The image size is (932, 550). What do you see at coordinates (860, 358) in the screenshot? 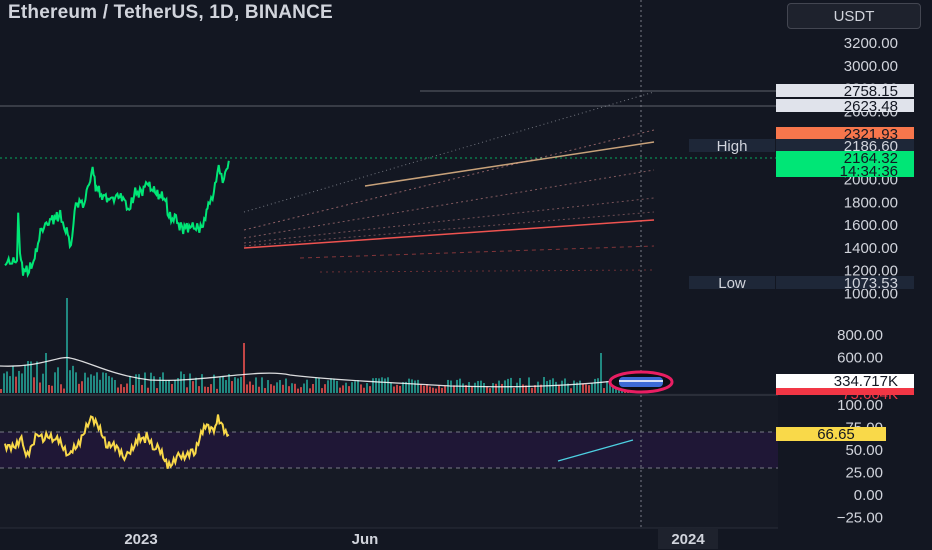
I see `volume-axis-tick: 600.00` at bounding box center [860, 358].